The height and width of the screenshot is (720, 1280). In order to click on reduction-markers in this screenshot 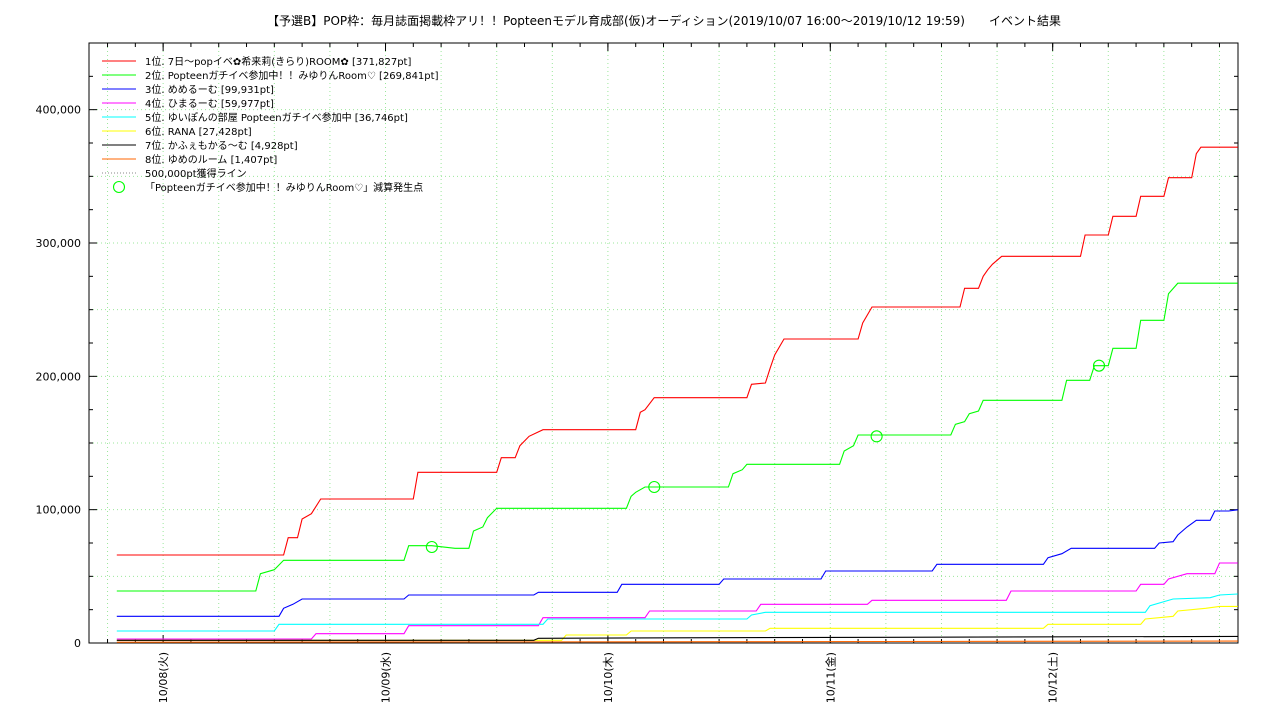, I will do `click(765, 456)`.